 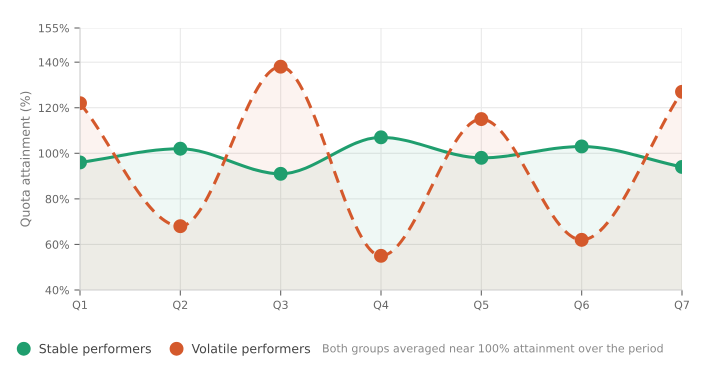 What do you see at coordinates (26, 159) in the screenshot?
I see `y-axis-title: Quota attainment (%)` at bounding box center [26, 159].